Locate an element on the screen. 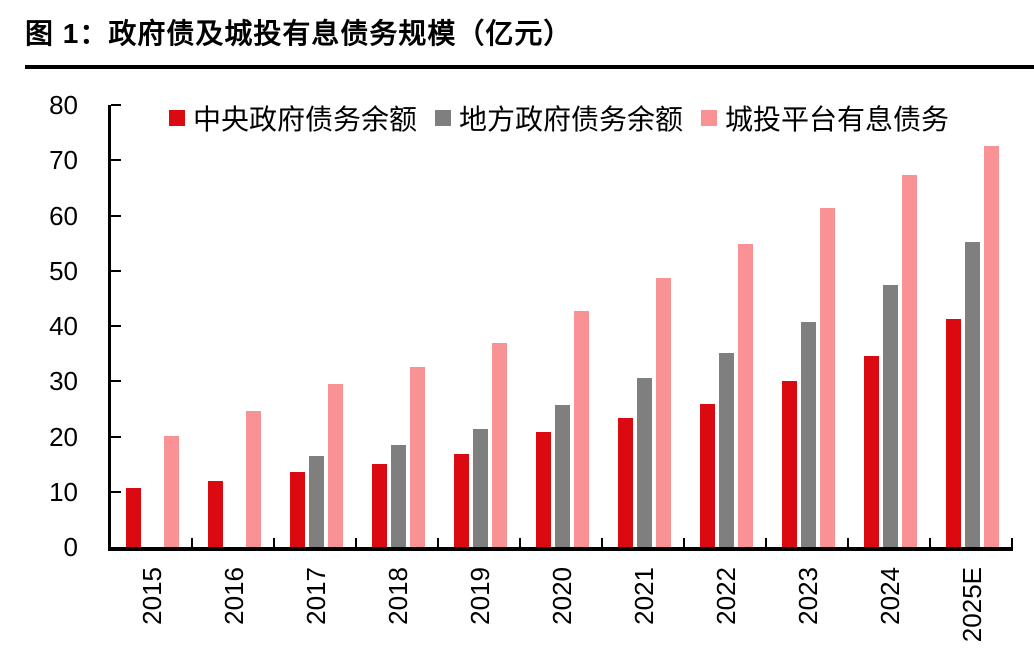  x-axis-label-2023: 2023 is located at coordinates (808, 596).